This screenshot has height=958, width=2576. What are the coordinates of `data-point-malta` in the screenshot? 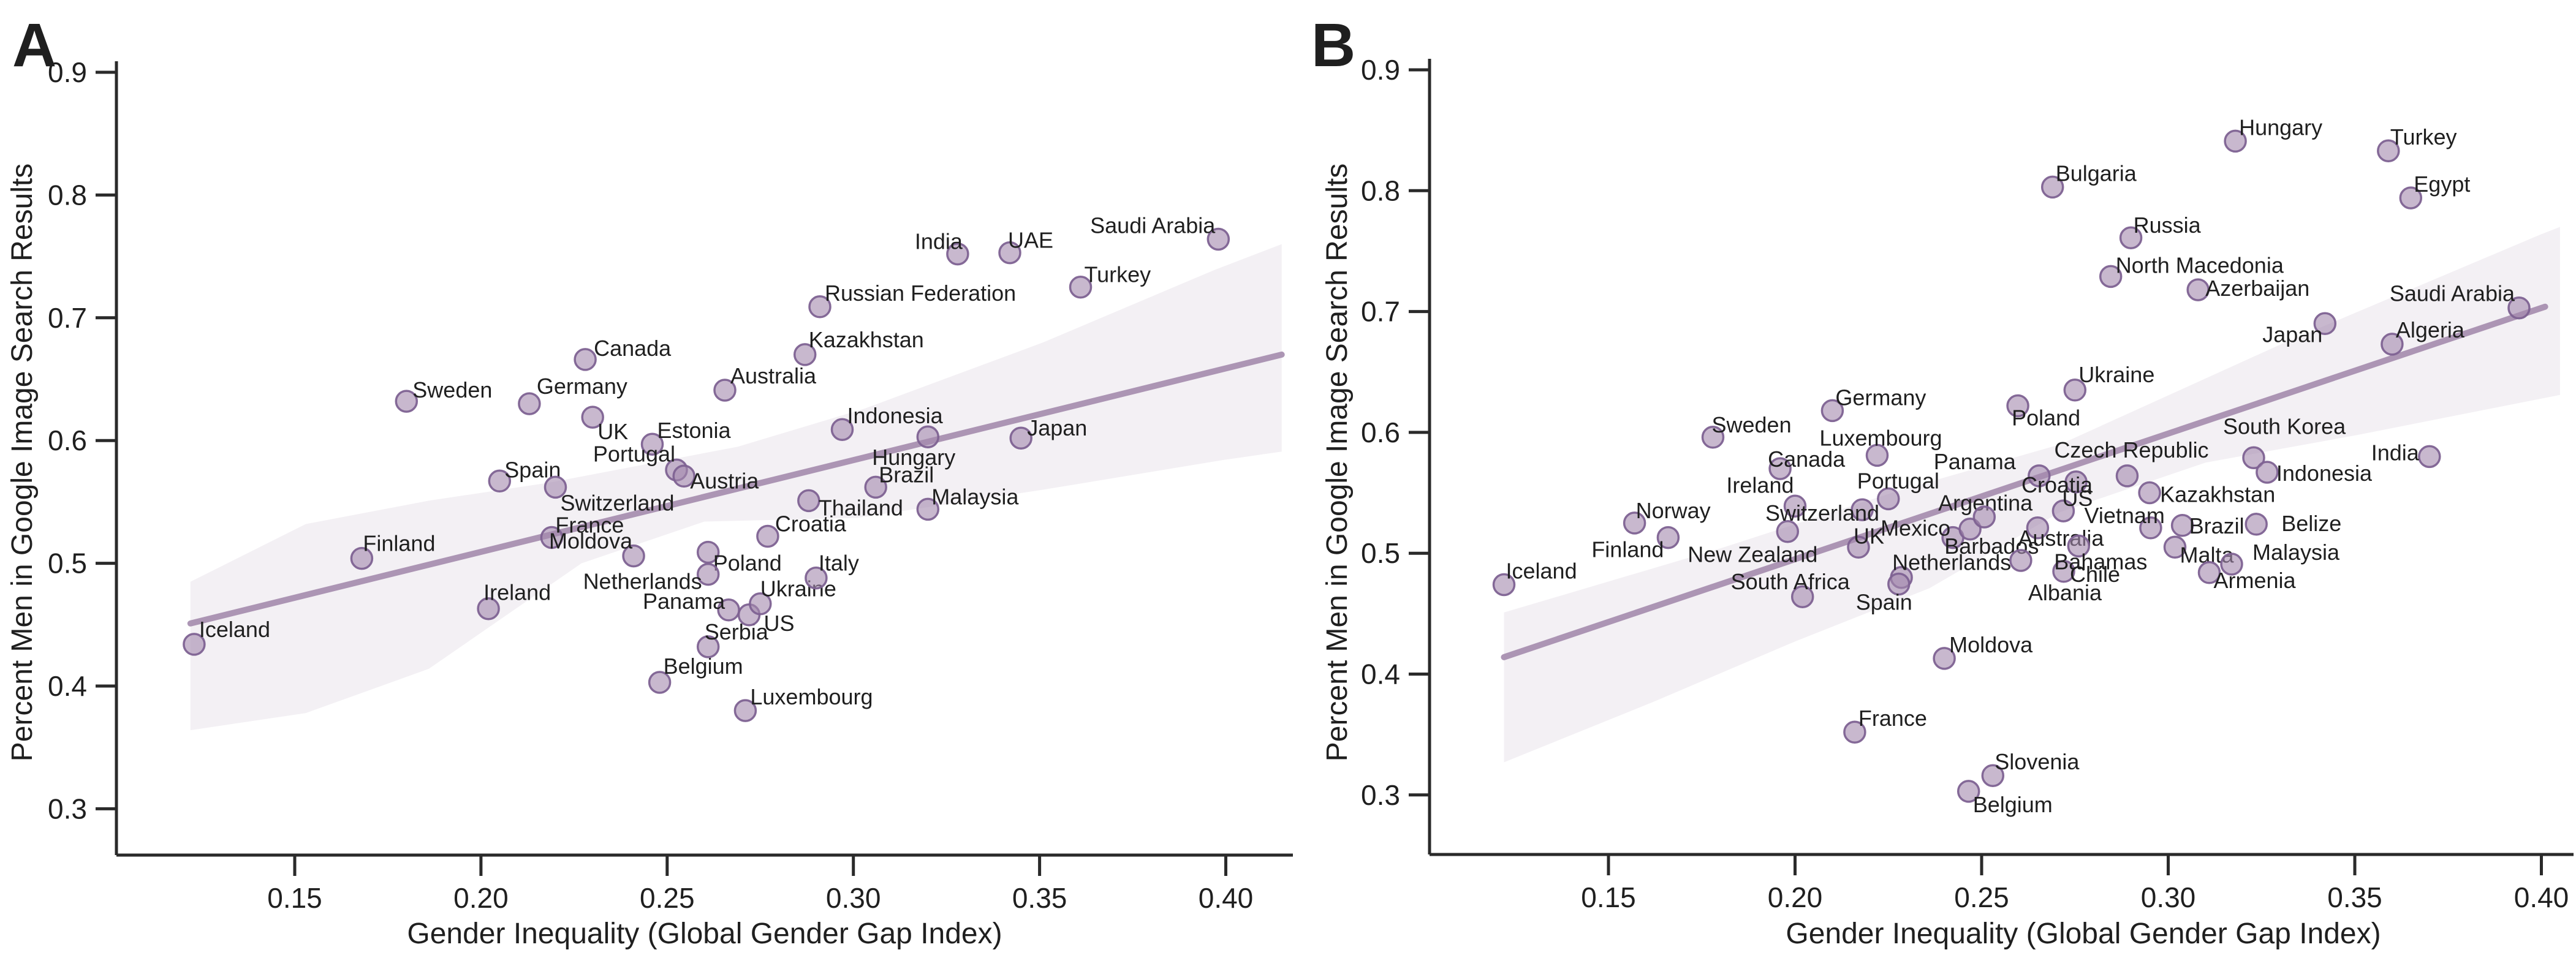 It's located at (2175, 547).